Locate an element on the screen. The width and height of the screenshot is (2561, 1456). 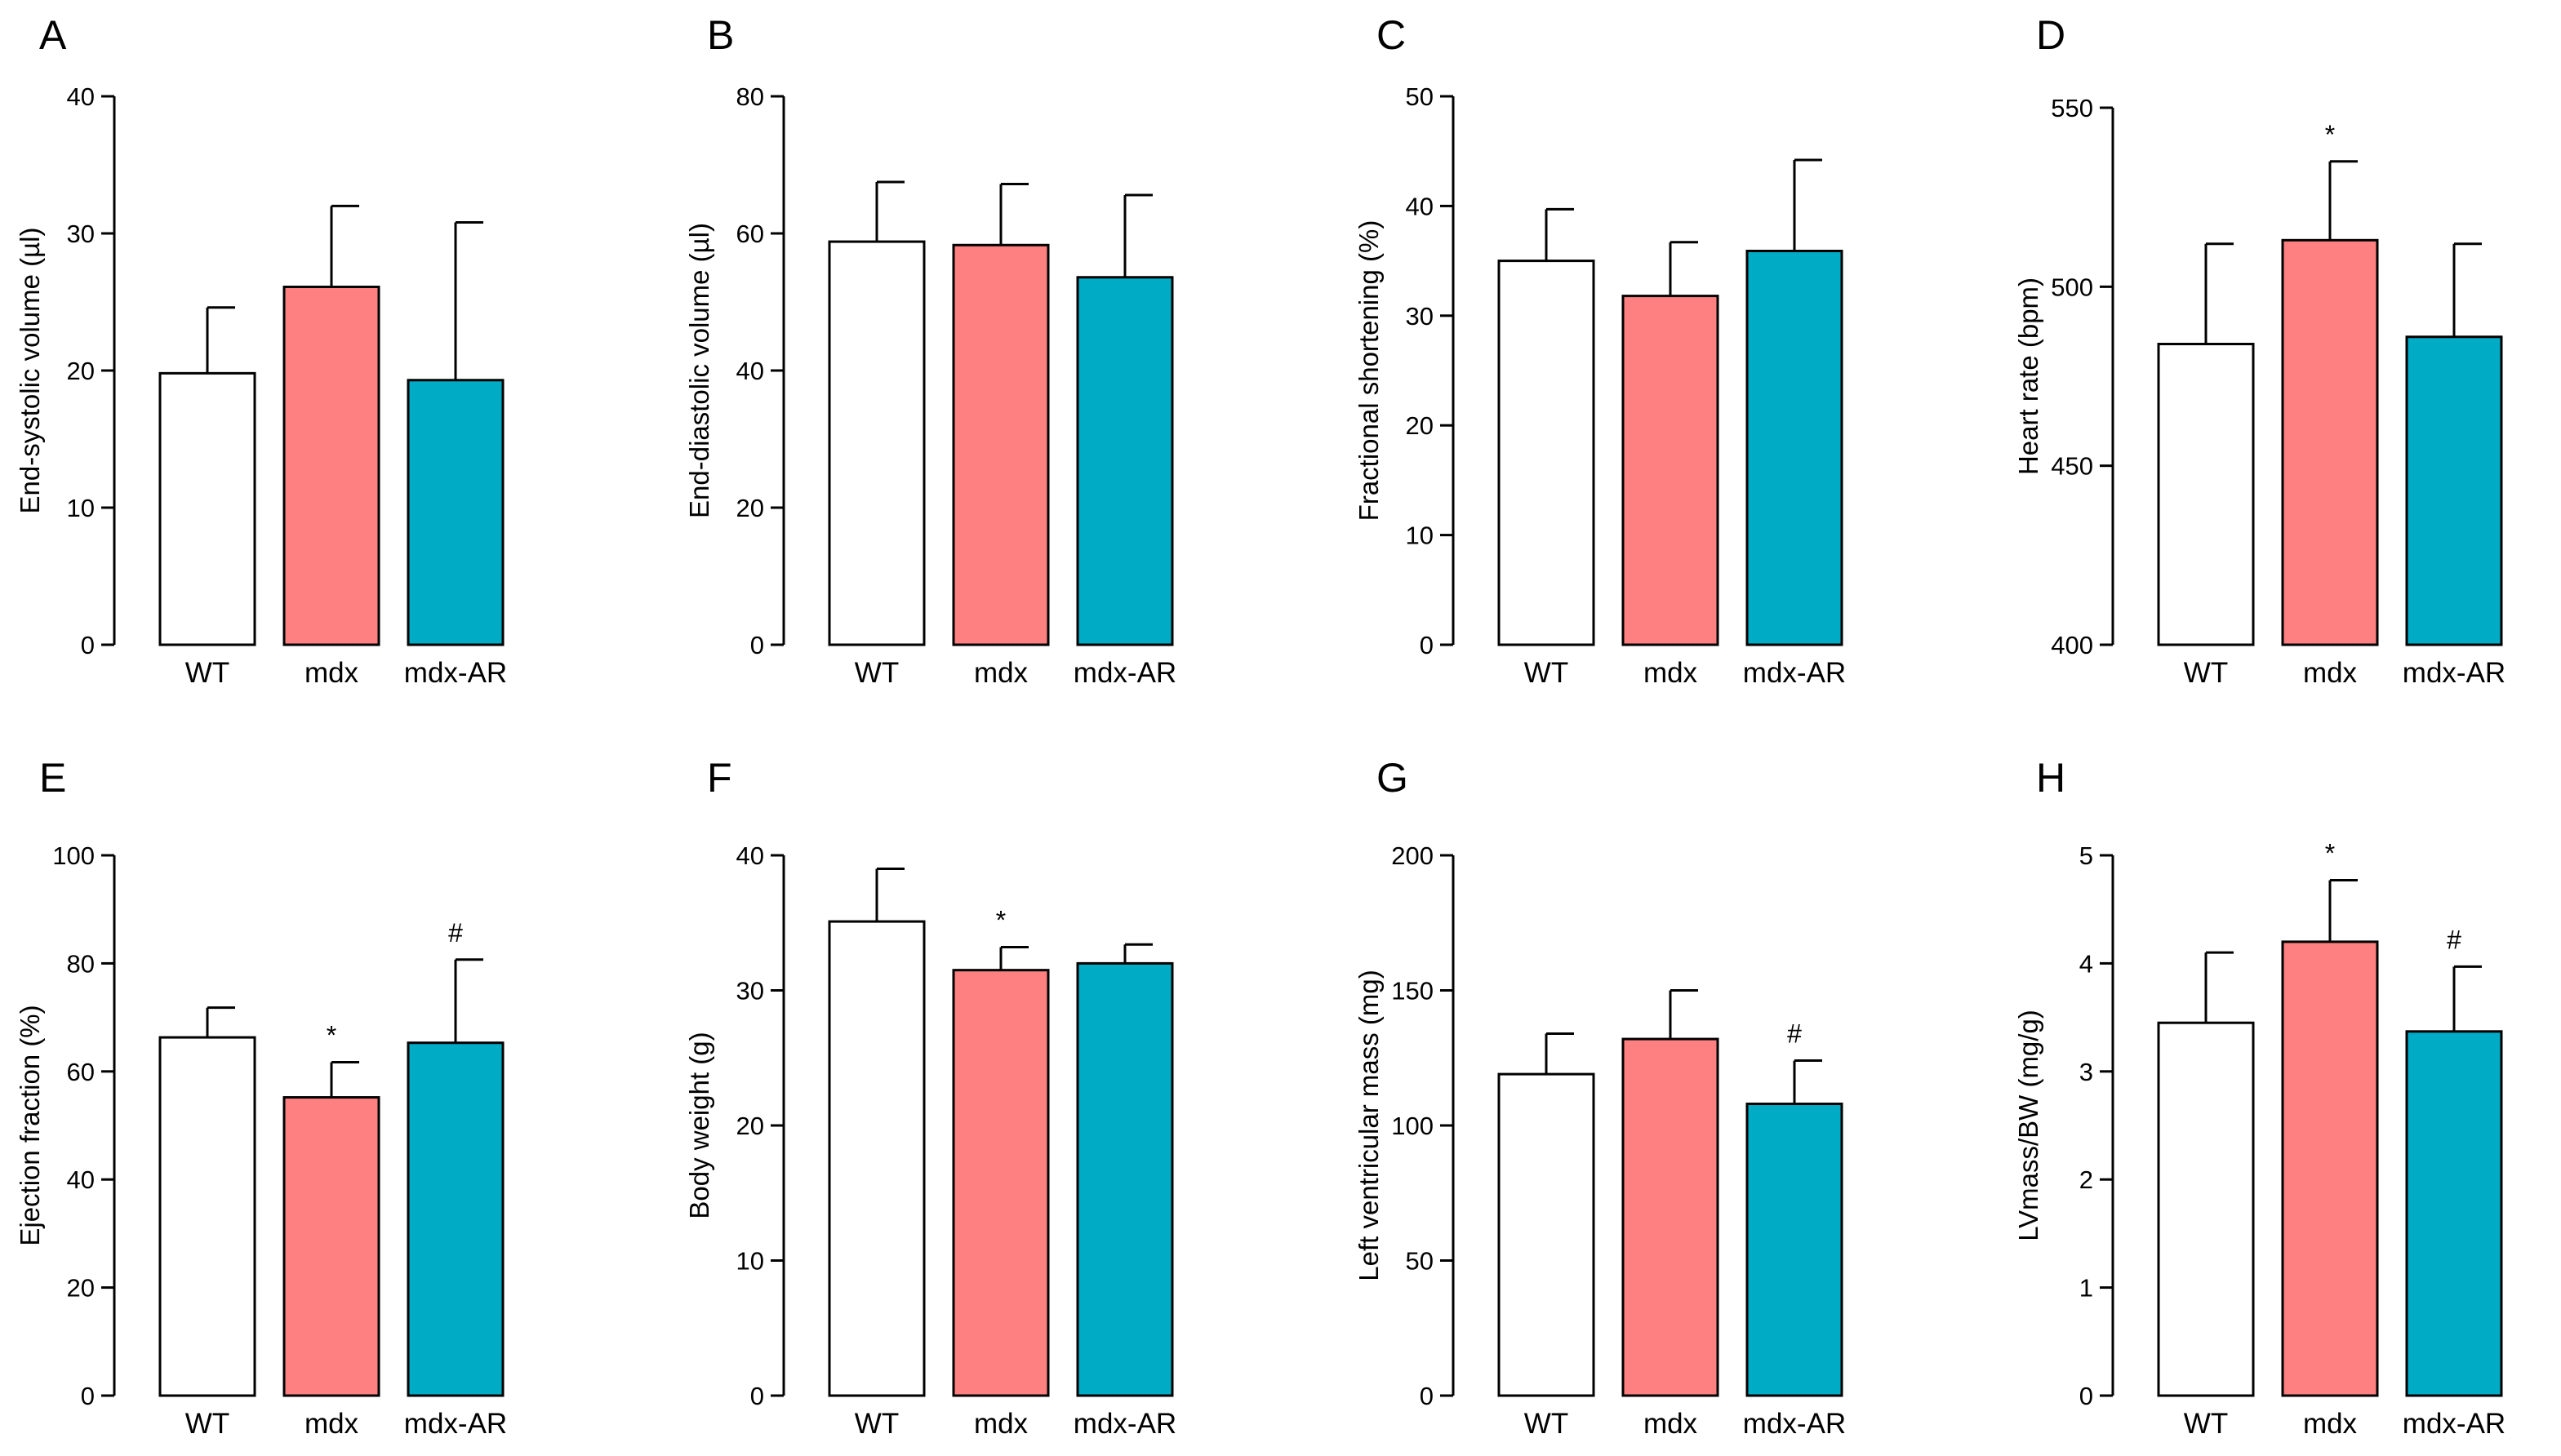
panel-letter-g: G is located at coordinates (1392, 778).